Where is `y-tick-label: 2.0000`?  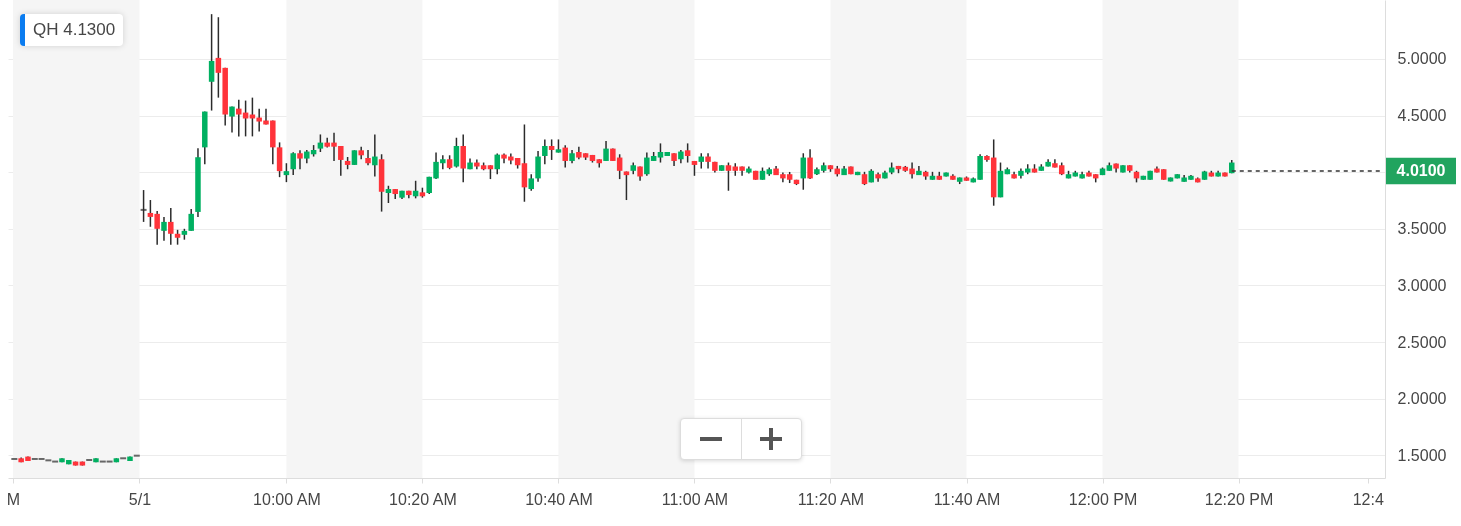 y-tick-label: 2.0000 is located at coordinates (1422, 399).